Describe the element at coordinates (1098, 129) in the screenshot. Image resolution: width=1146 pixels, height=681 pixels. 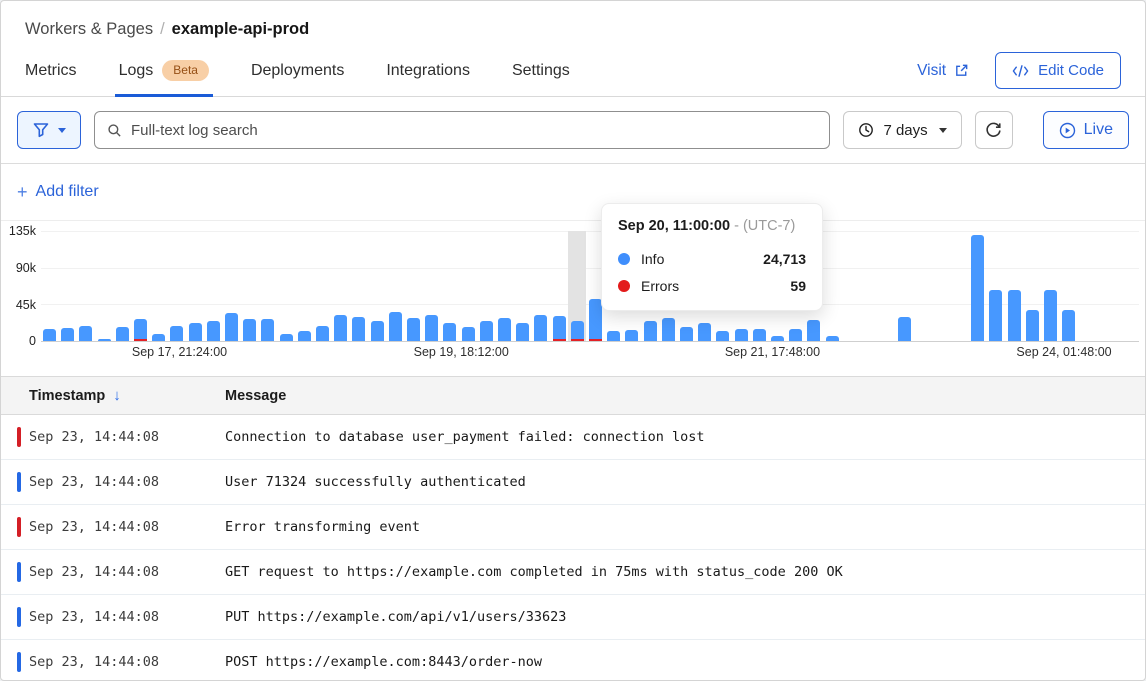
I see `live-label: Live` at that location.